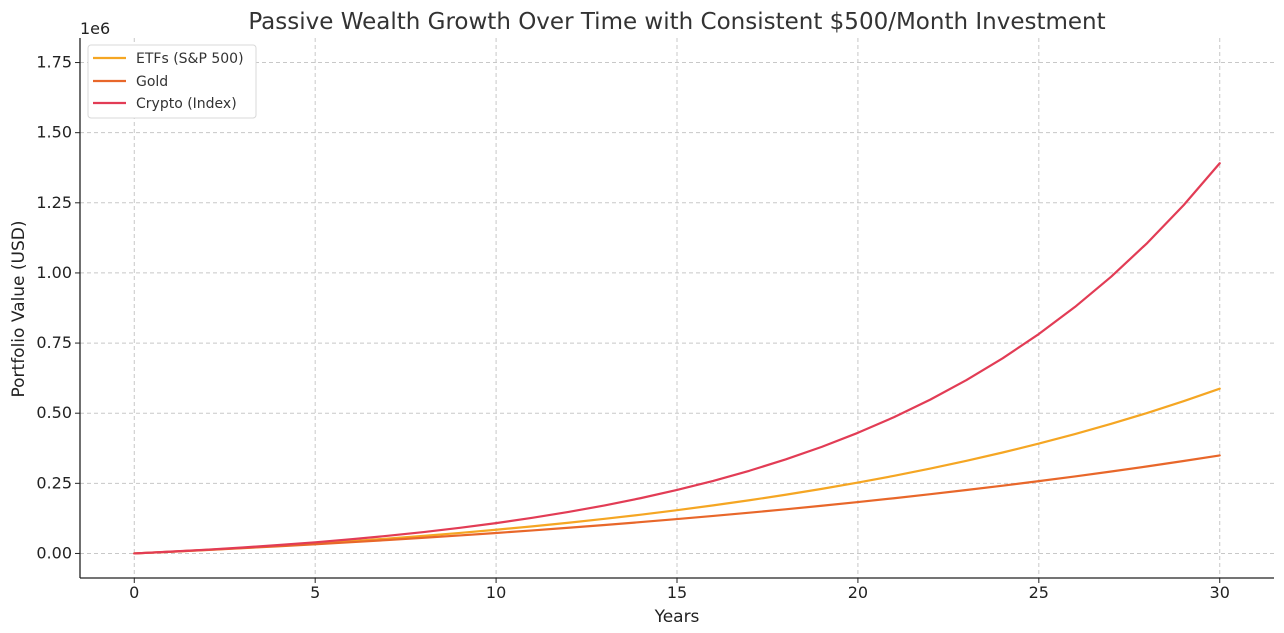 The height and width of the screenshot is (633, 1284). Describe the element at coordinates (19, 308) in the screenshot. I see `y-axis-label: Portfolio Value (USD)` at that location.